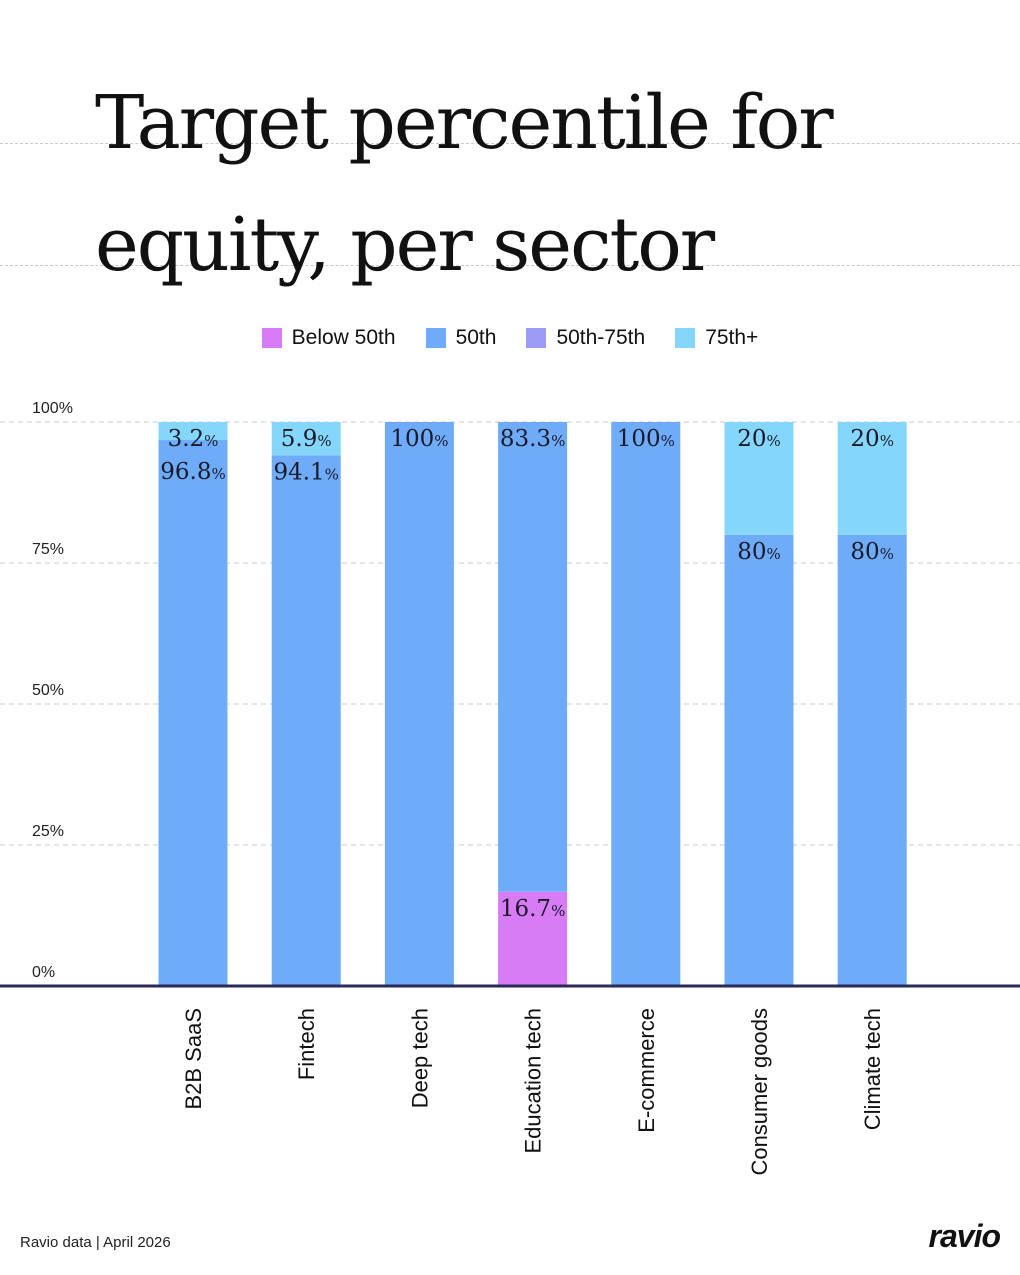 This screenshot has width=1020, height=1275. I want to click on data-label: 83.3%, so click(532, 439).